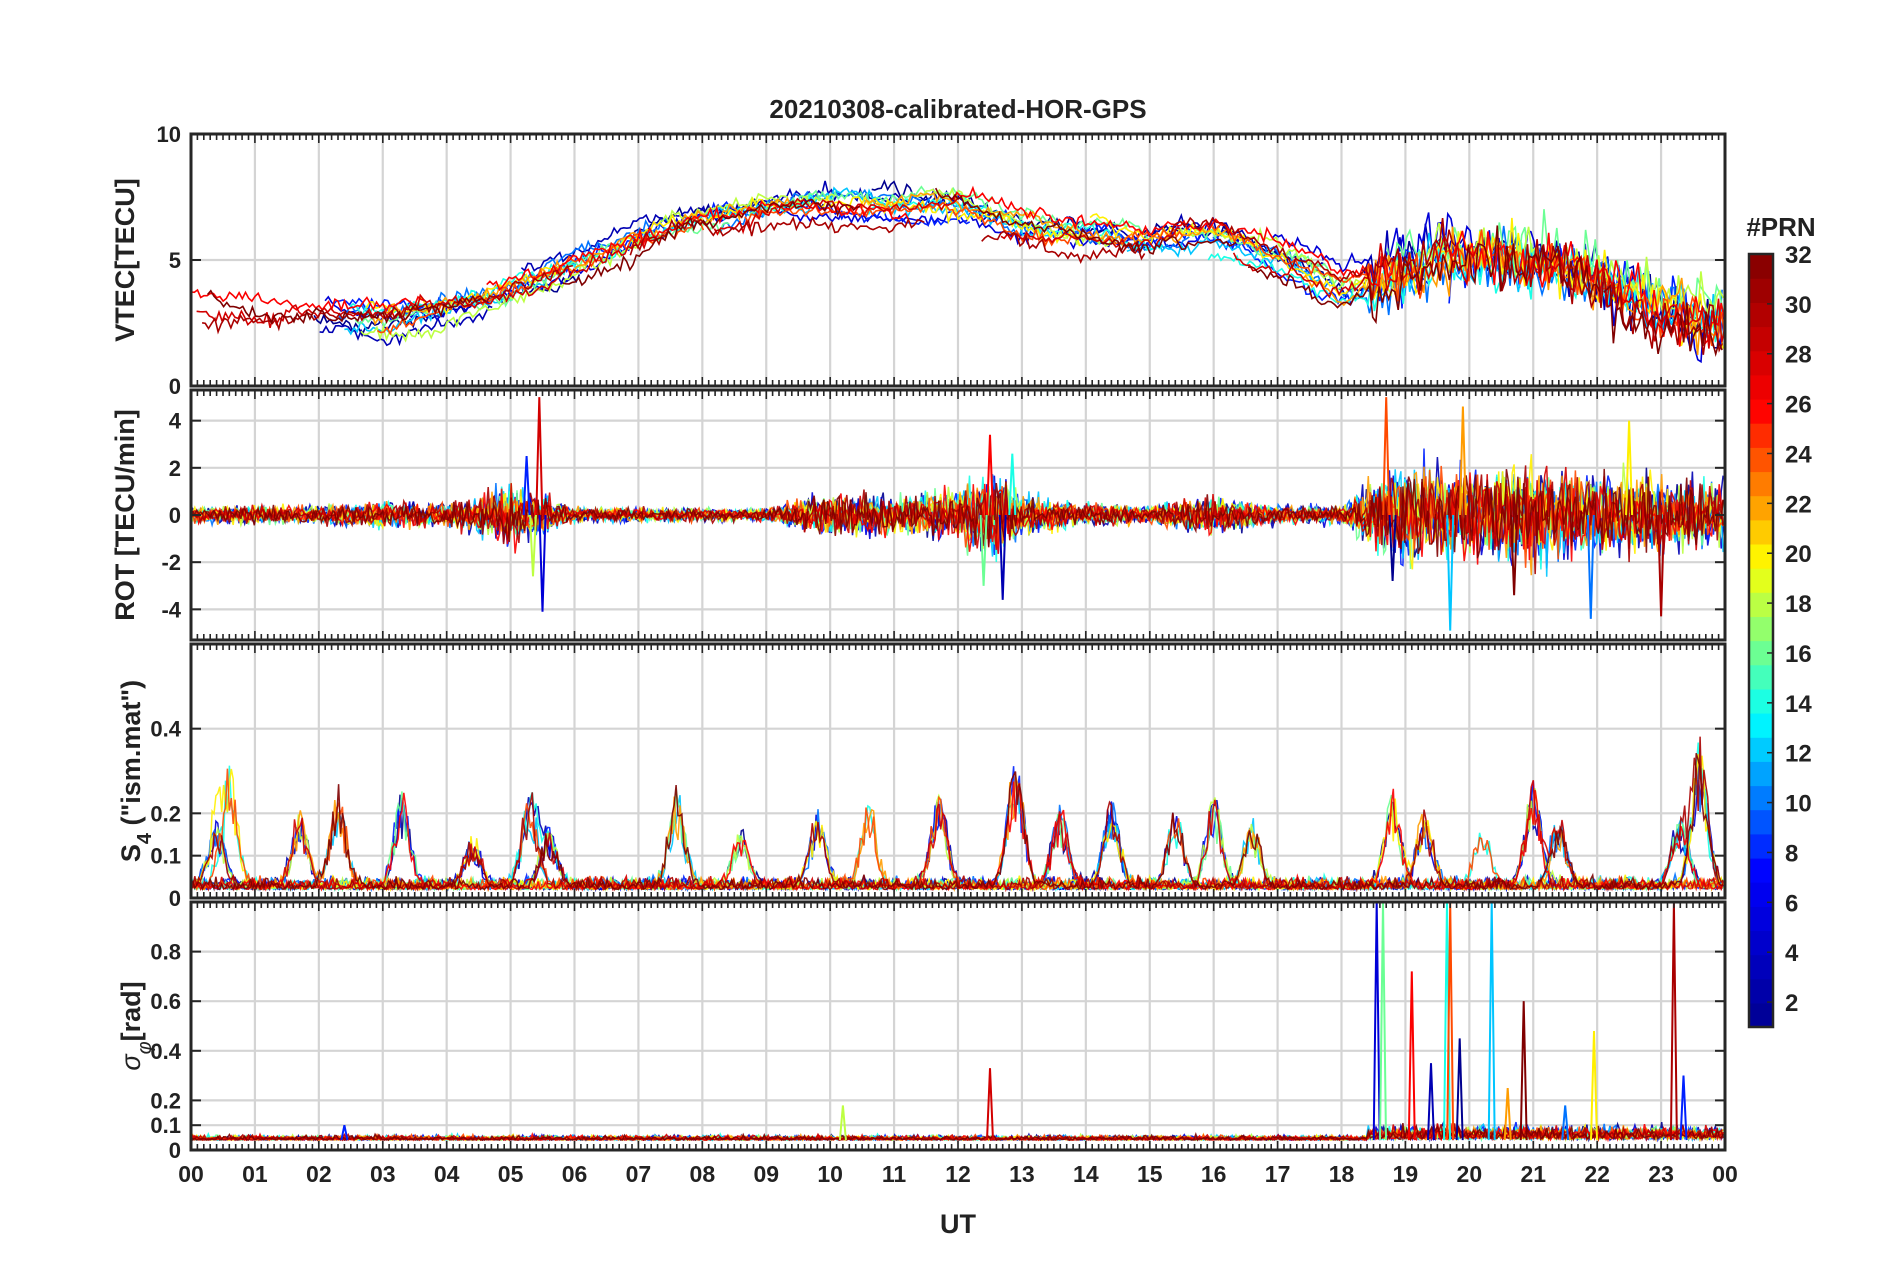  What do you see at coordinates (639, 1174) in the screenshot?
I see `x-tick-label: 07` at bounding box center [639, 1174].